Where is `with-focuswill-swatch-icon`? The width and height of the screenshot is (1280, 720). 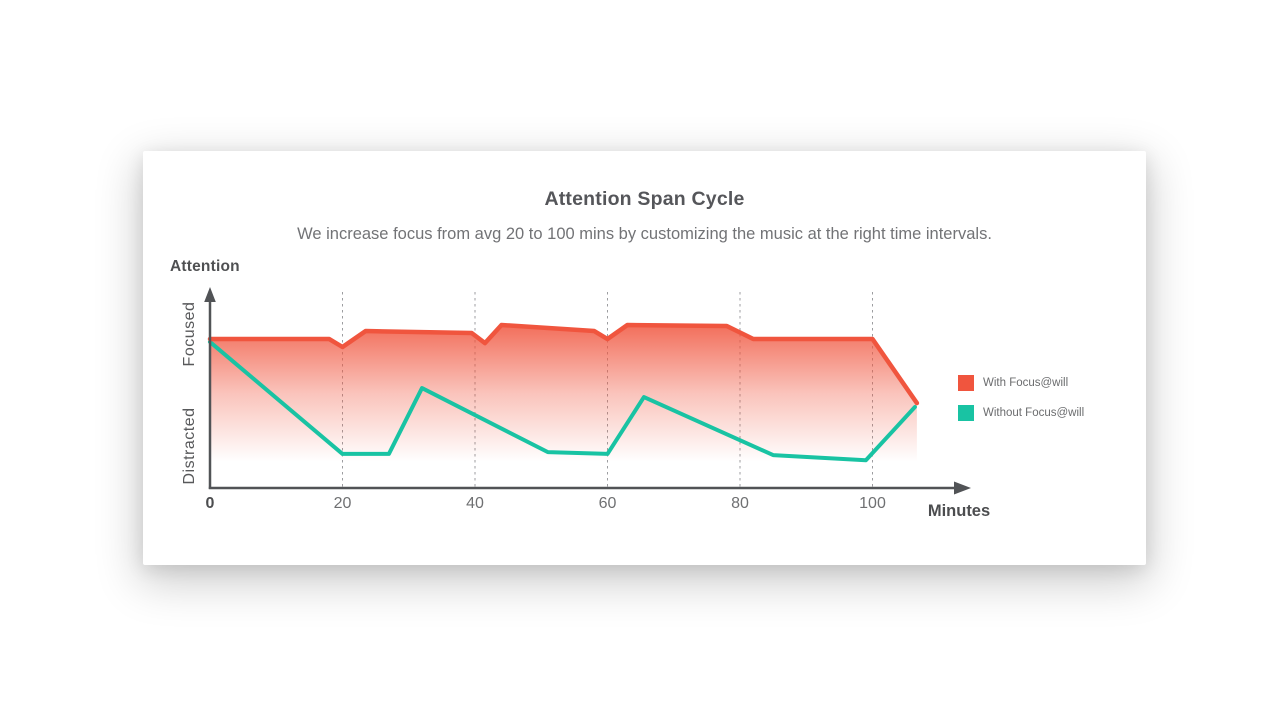 with-focuswill-swatch-icon is located at coordinates (966, 383).